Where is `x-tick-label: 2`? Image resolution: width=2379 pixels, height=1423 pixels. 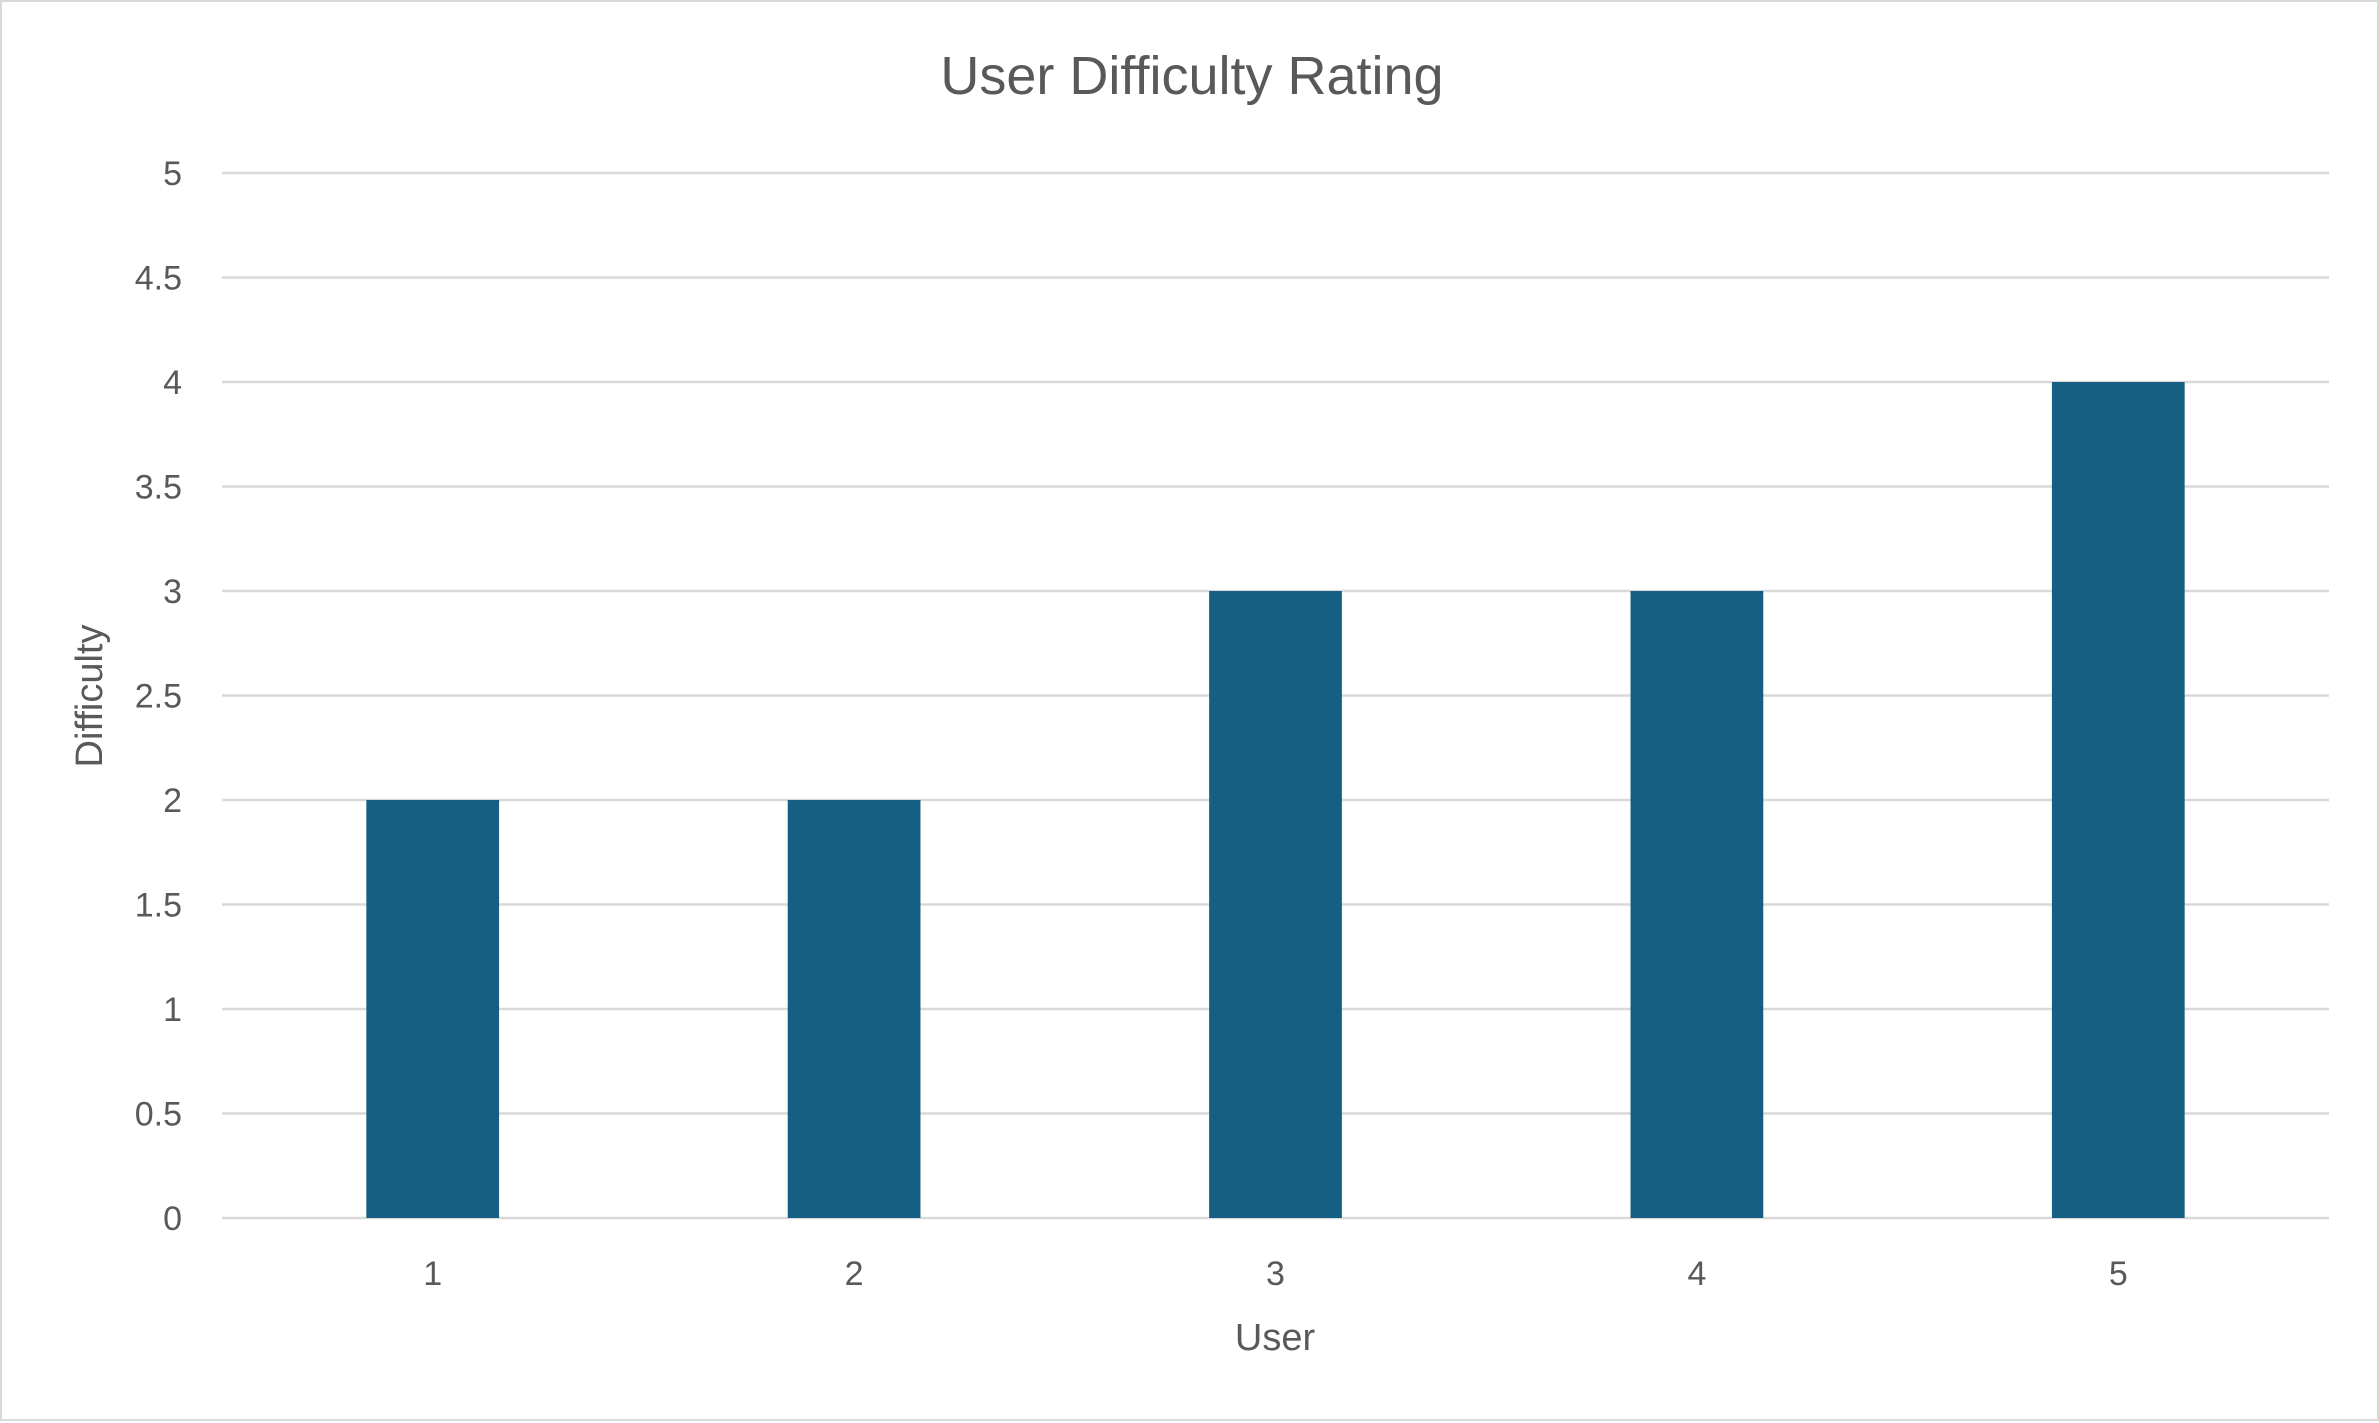
x-tick-label: 2 is located at coordinates (854, 1274).